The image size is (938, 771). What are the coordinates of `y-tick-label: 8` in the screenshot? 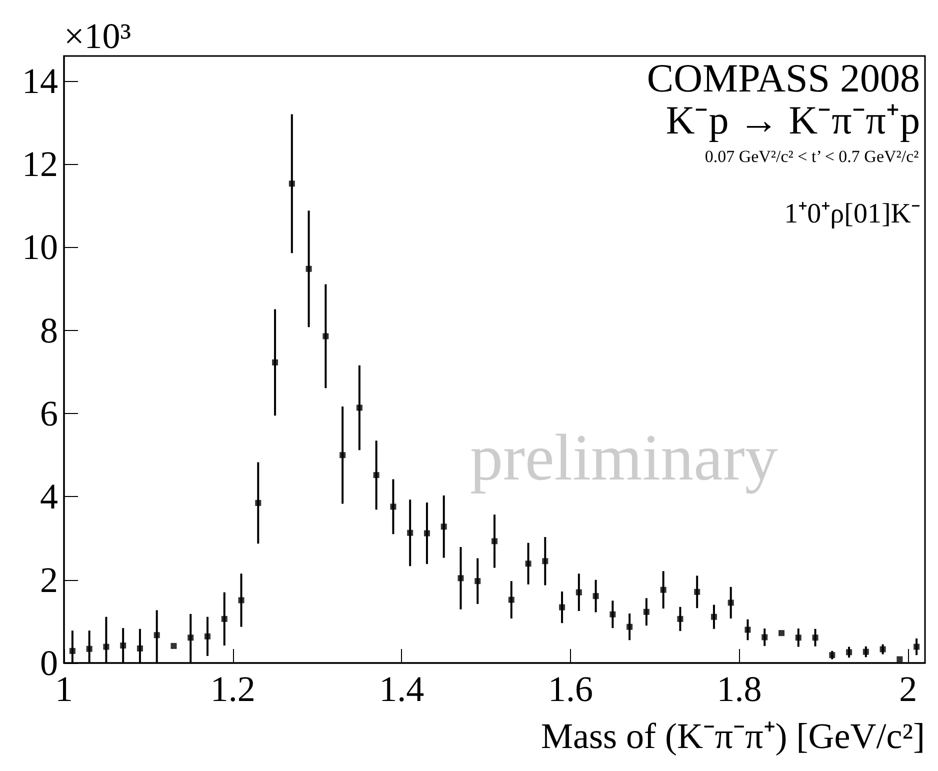 It's located at (49, 330).